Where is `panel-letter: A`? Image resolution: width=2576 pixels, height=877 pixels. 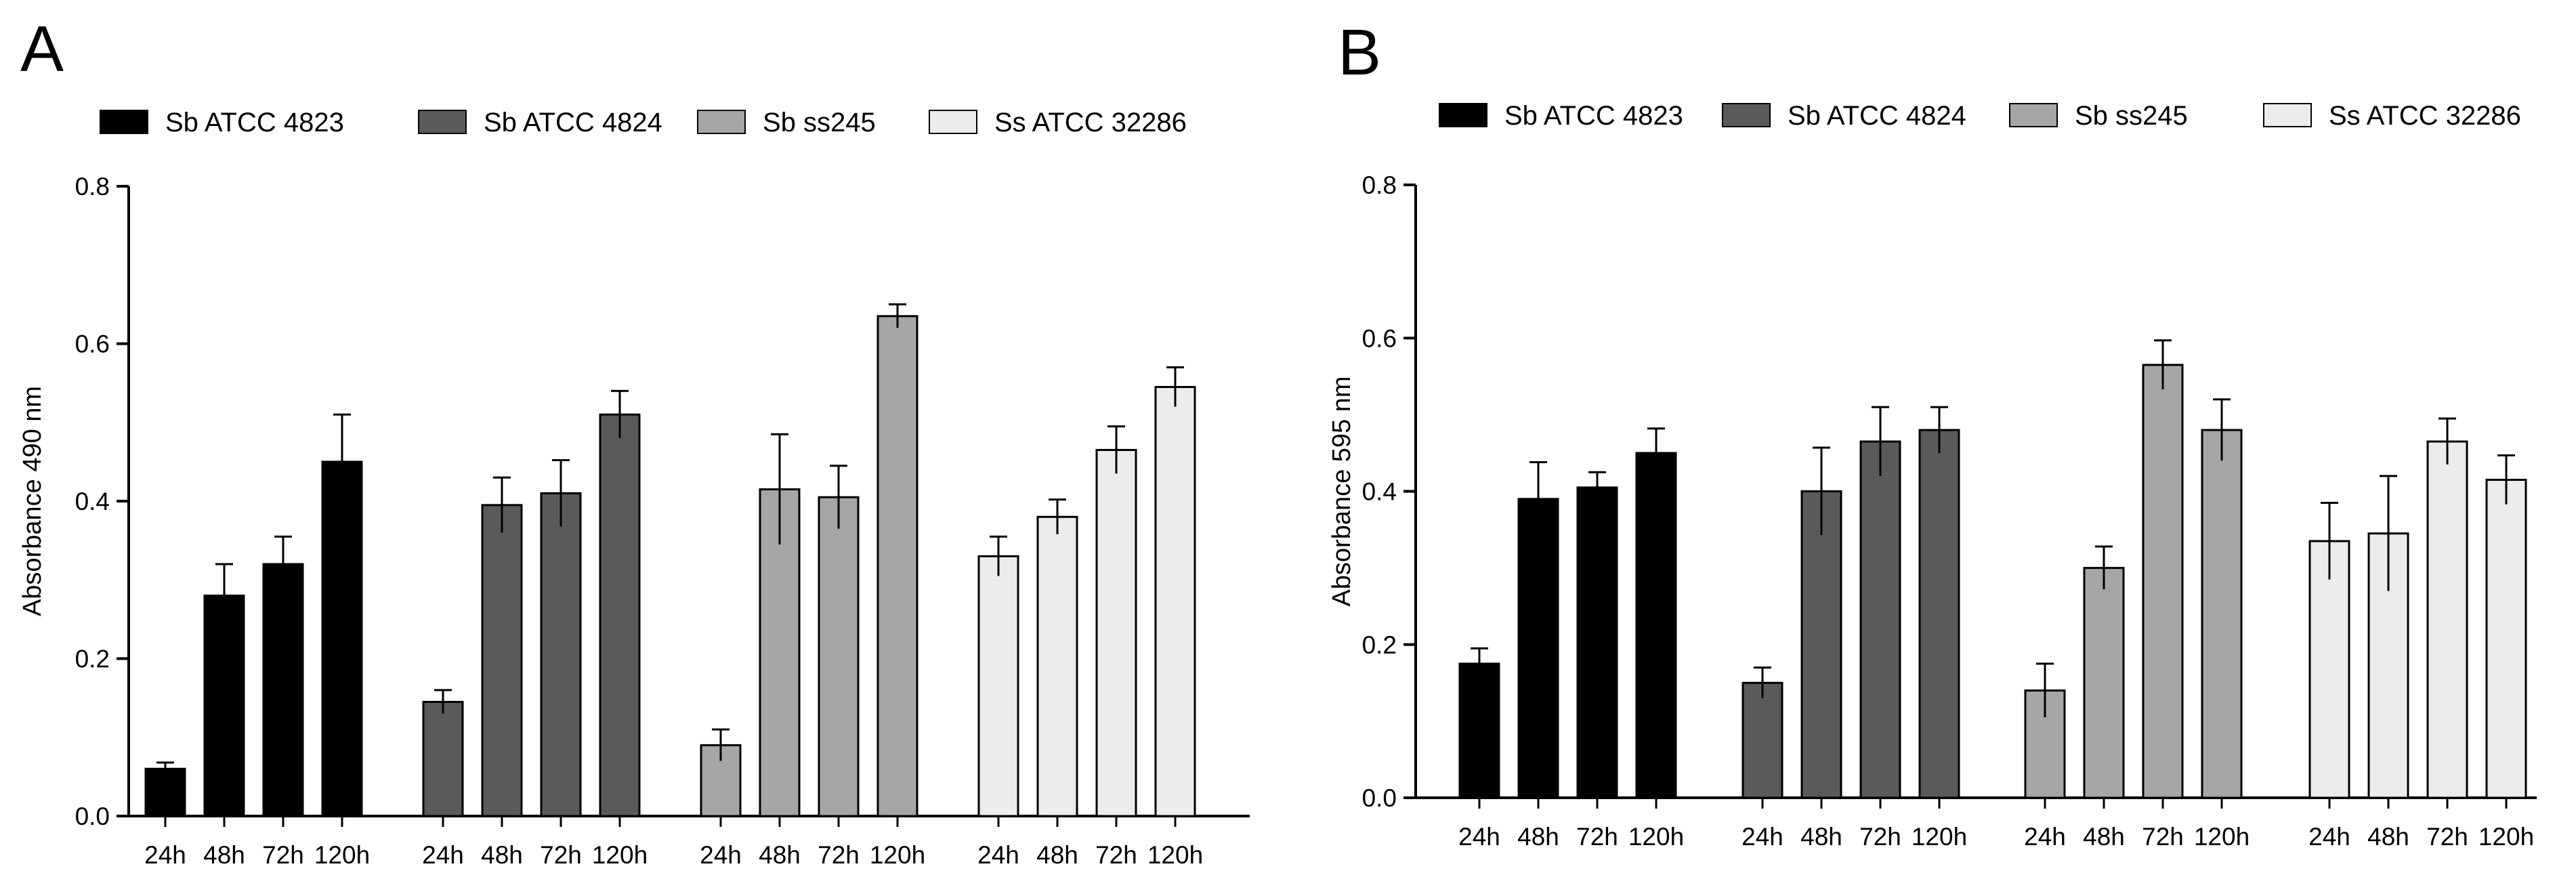
panel-letter: A is located at coordinates (42, 49).